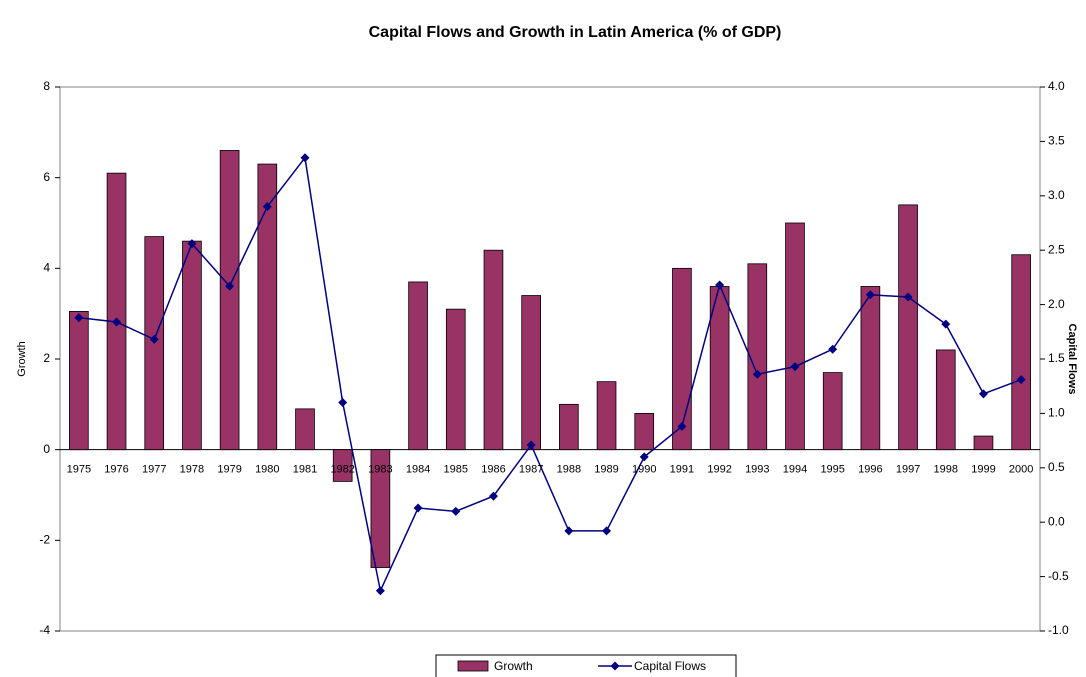 Image resolution: width=1086 pixels, height=677 pixels. What do you see at coordinates (116, 470) in the screenshot?
I see `x-tick-label: 1976` at bounding box center [116, 470].